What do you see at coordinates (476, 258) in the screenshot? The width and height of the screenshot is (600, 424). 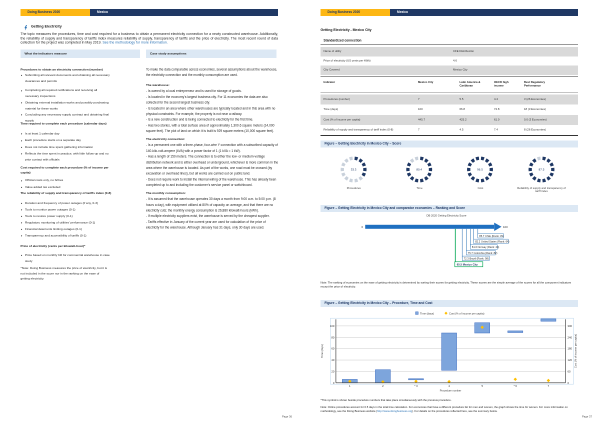 I see `svg-text: 72.3 Brazil (Rank: 98)` at bounding box center [476, 258].